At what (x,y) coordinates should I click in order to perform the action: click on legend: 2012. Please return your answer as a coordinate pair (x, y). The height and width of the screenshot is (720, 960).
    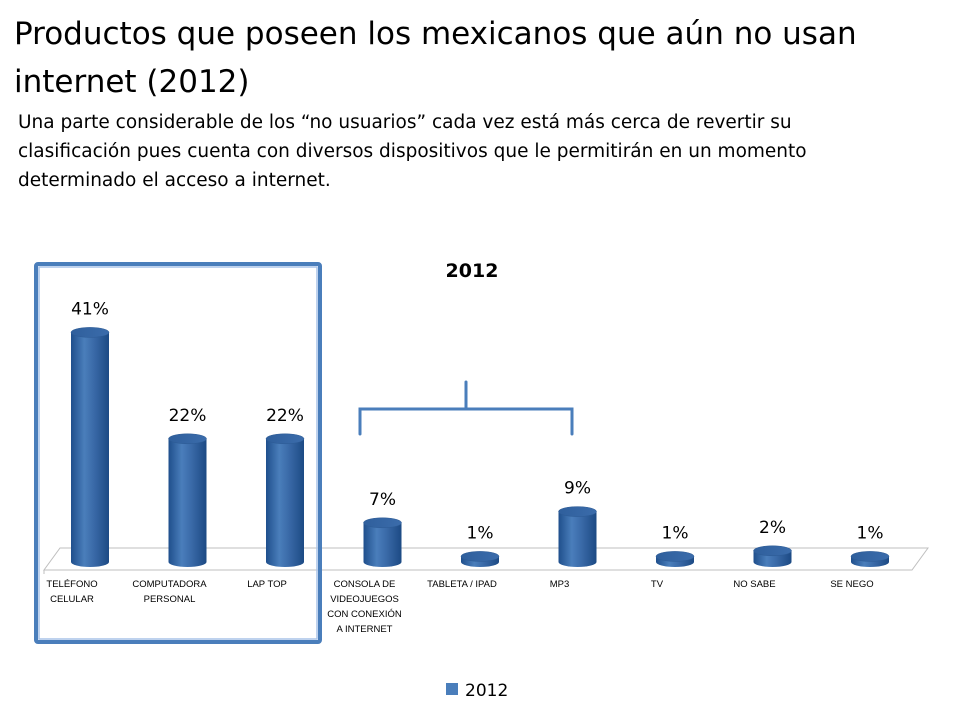
    Looking at the image, I should click on (477, 691).